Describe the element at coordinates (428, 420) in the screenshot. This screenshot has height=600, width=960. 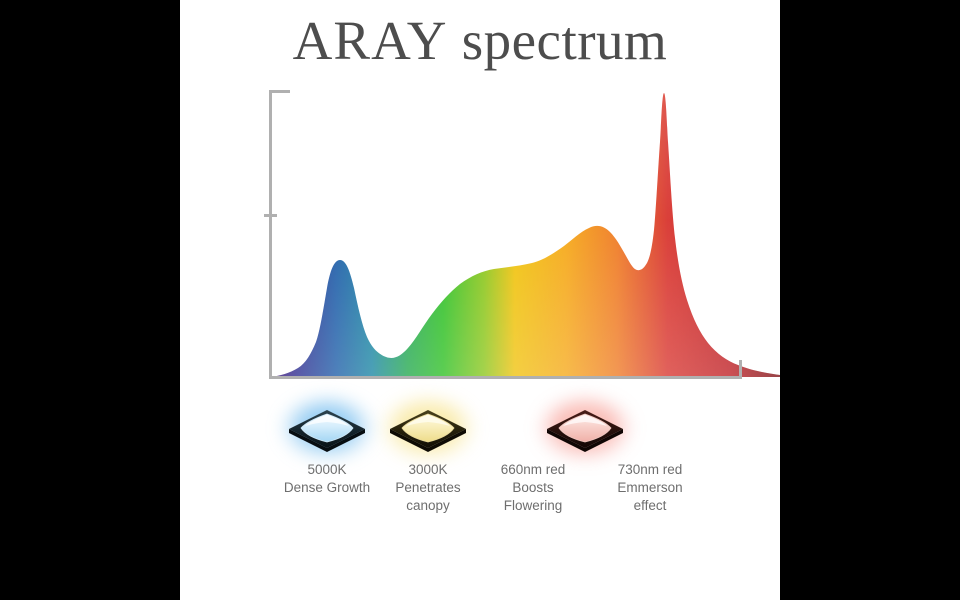
I see `led-dome-highlight-3000k` at that location.